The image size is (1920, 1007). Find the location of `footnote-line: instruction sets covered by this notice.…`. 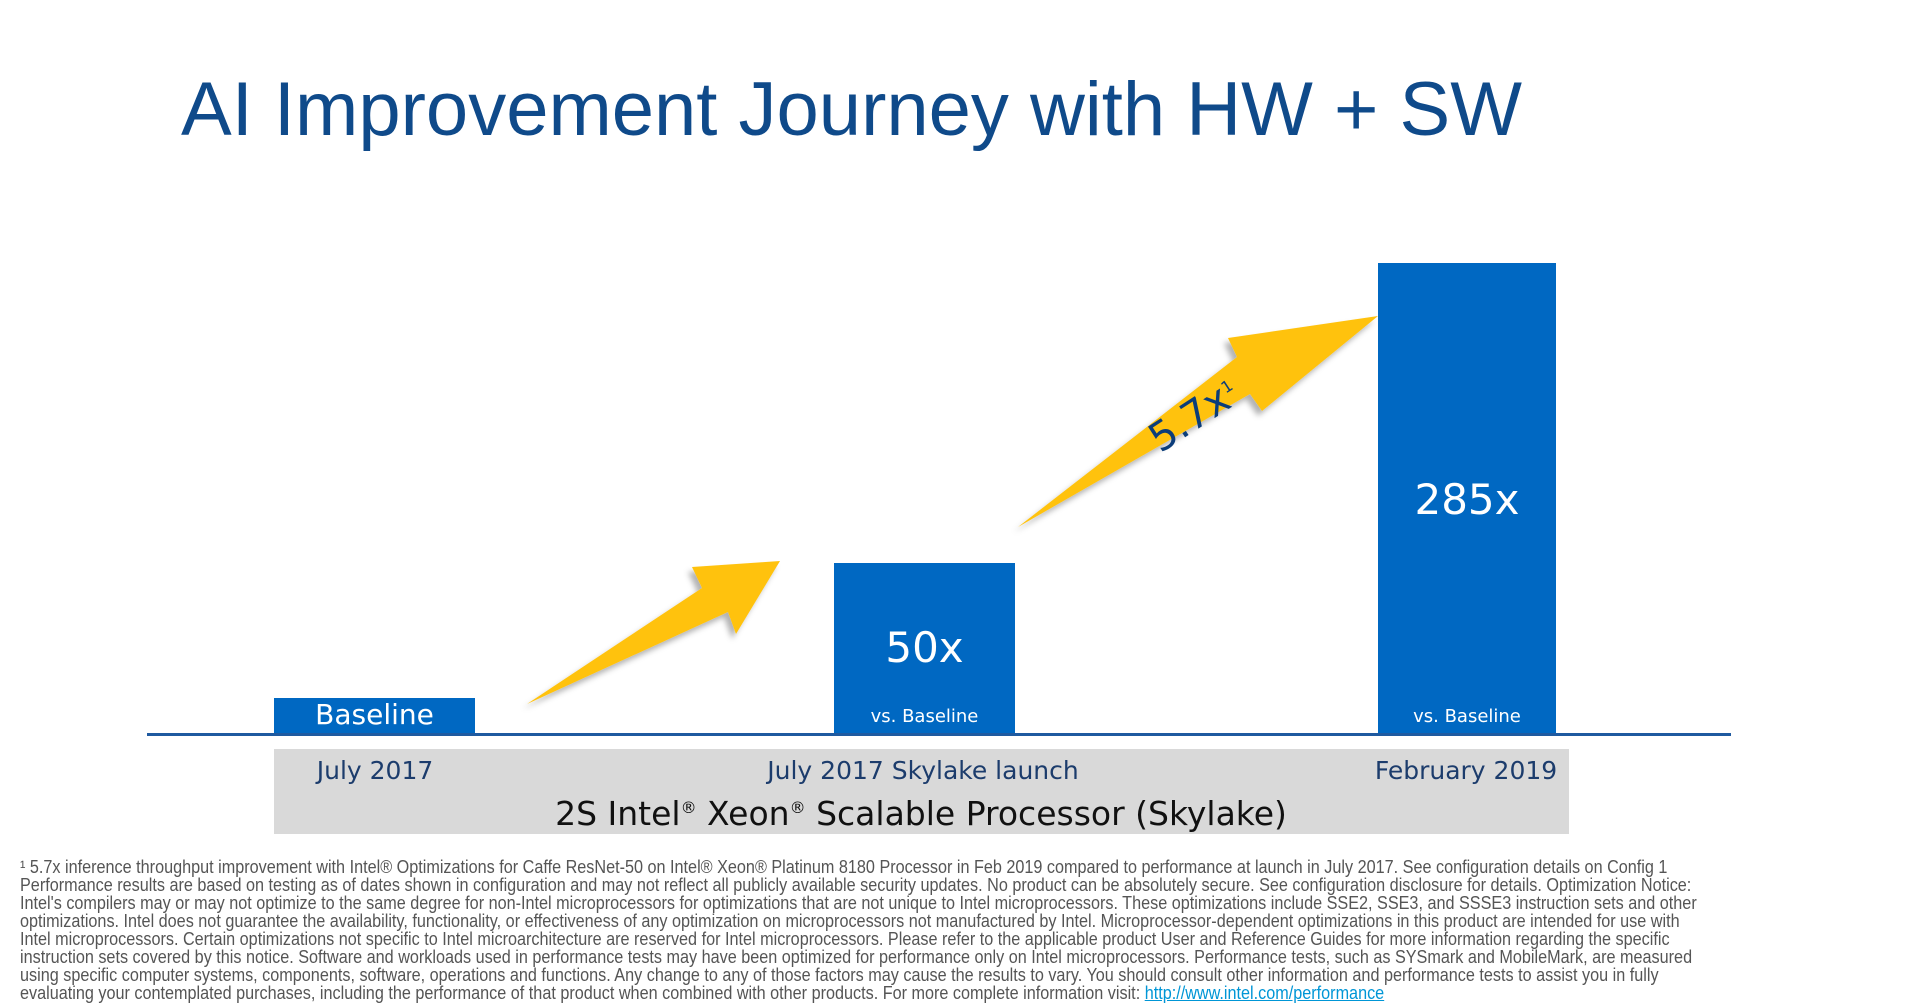

footnote-line: instruction sets covered by this notice.… is located at coordinates (856, 957).